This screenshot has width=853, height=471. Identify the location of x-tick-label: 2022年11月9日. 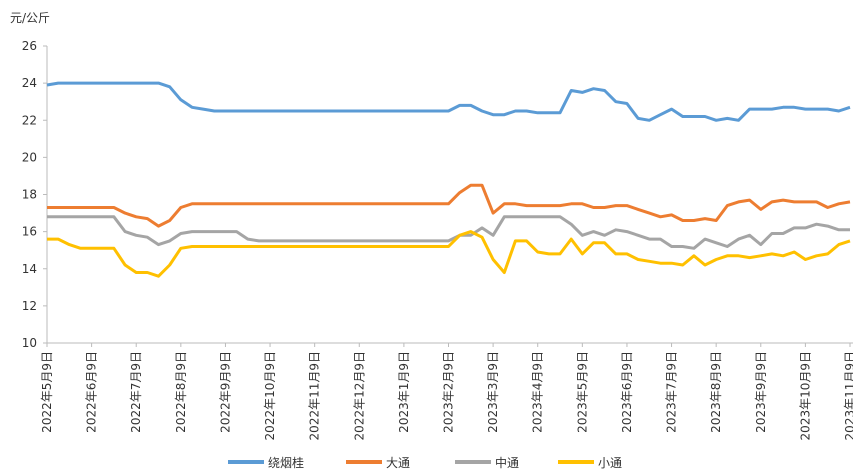
(315, 395).